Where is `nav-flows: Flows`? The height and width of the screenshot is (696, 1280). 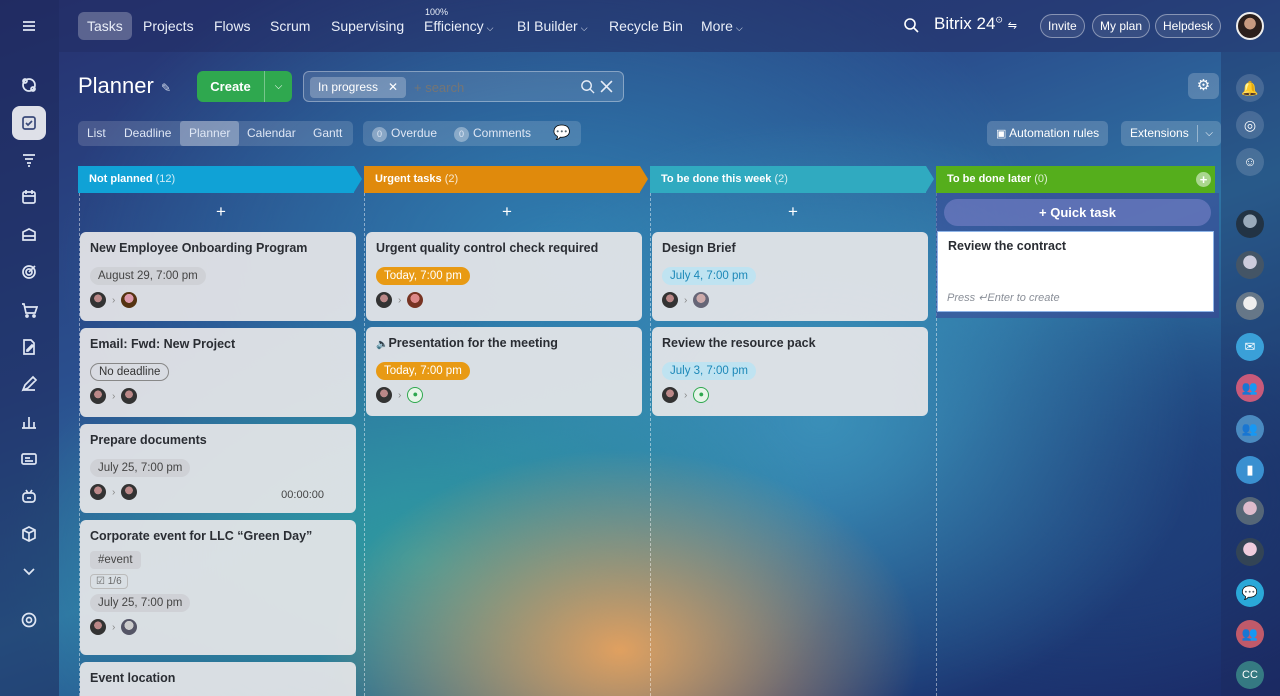
nav-flows: Flows is located at coordinates (232, 26).